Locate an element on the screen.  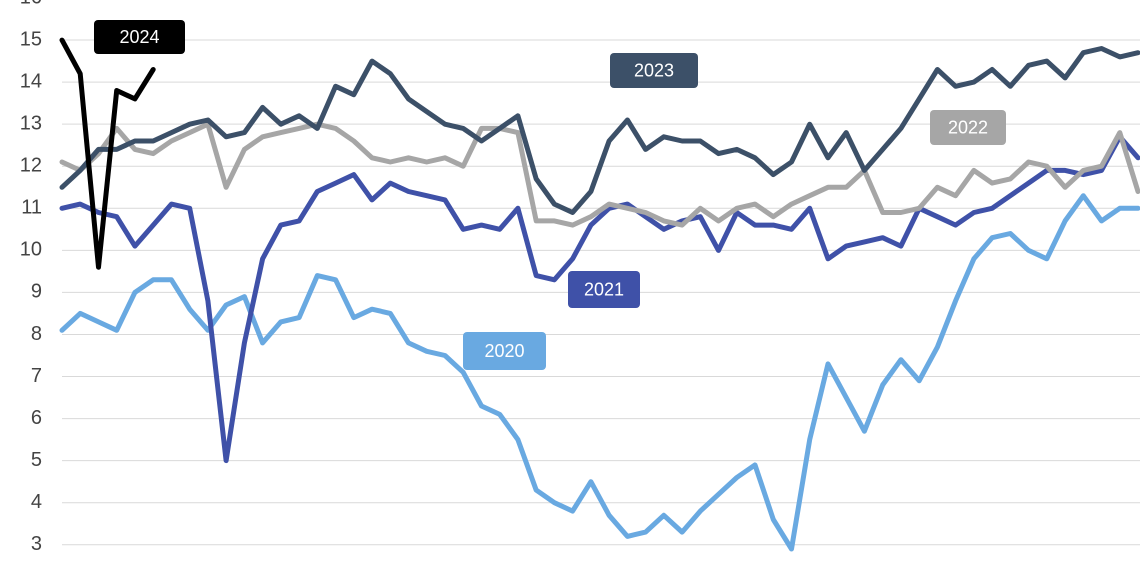
y-tick-label: 15 is located at coordinates (31, 39).